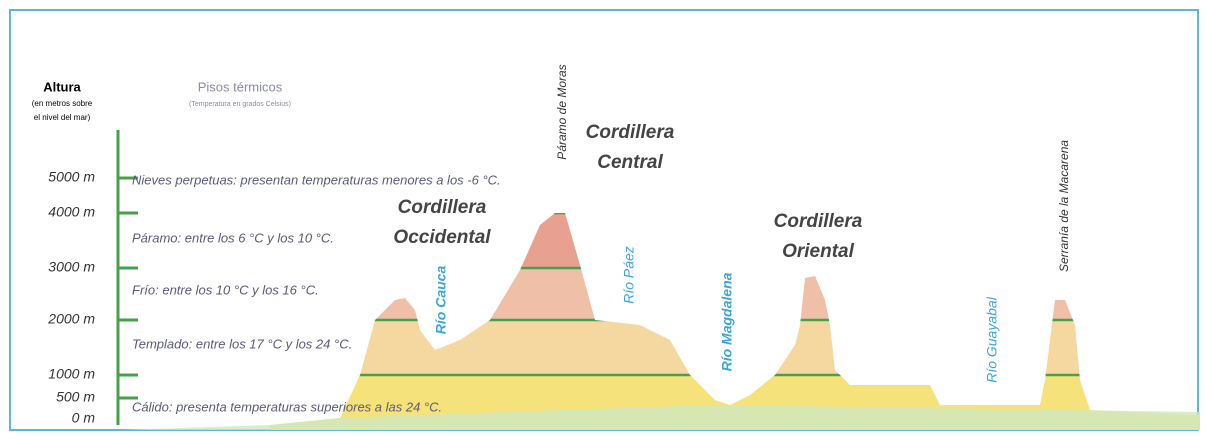  I want to click on range-label: Oriental, so click(818, 251).